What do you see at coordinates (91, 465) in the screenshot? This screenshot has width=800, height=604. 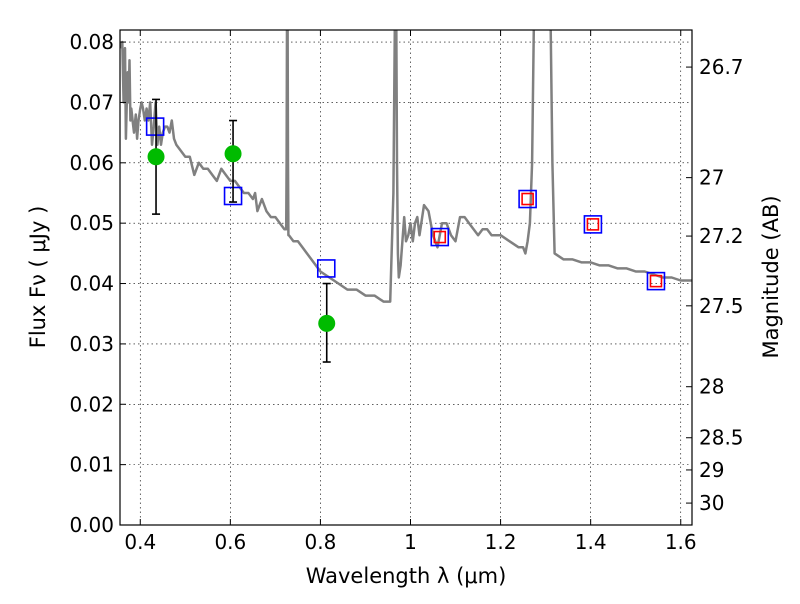 I see `y-tick-label: 0.01` at bounding box center [91, 465].